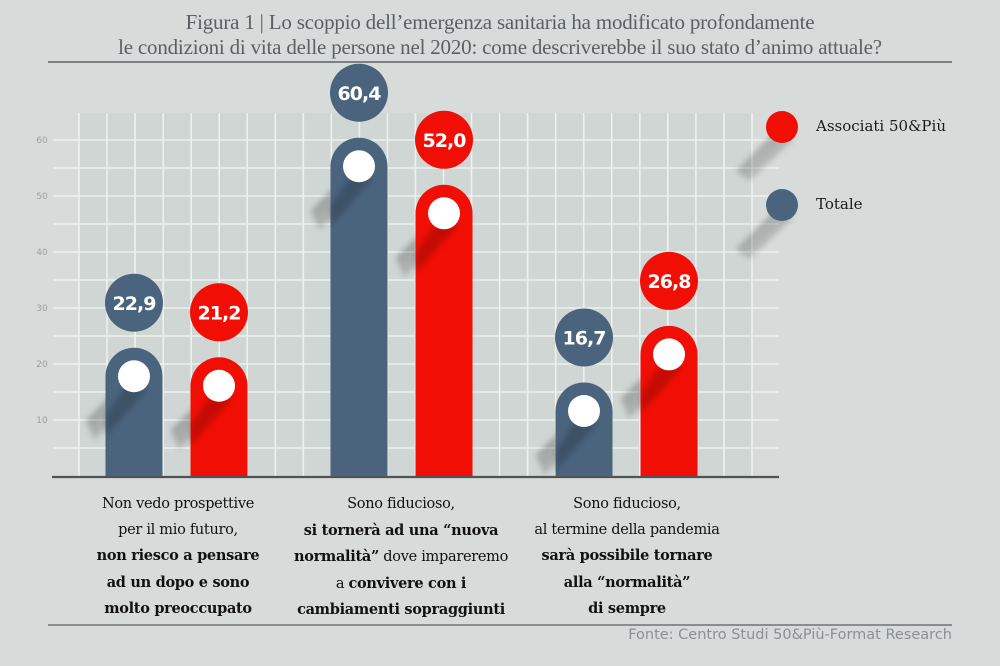 Image resolution: width=1000 pixels, height=666 pixels. I want to click on bold-text: sarà possibile tornare, so click(627, 555).